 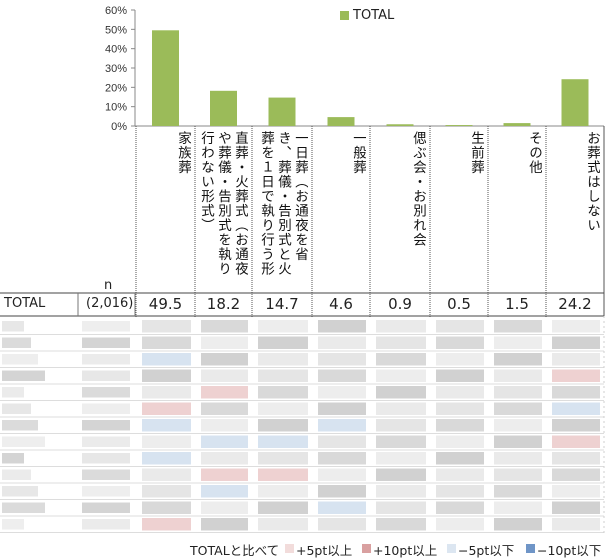 I want to click on category-label-6: 生前葬, so click(x=476, y=153).